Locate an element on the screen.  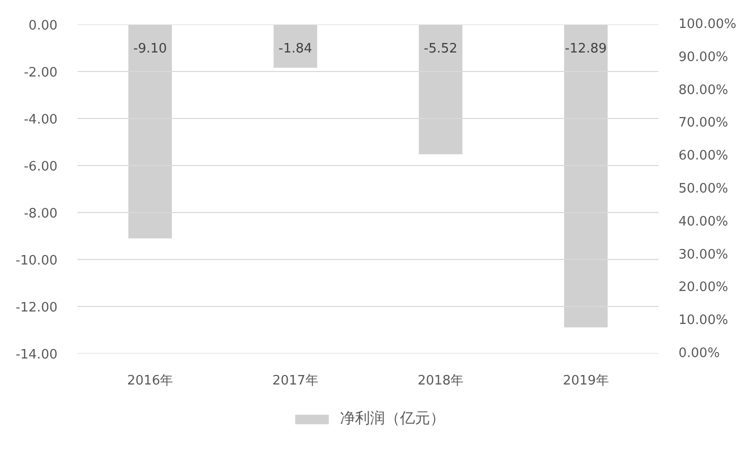
y2-tick-label: 90.00% is located at coordinates (703, 57).